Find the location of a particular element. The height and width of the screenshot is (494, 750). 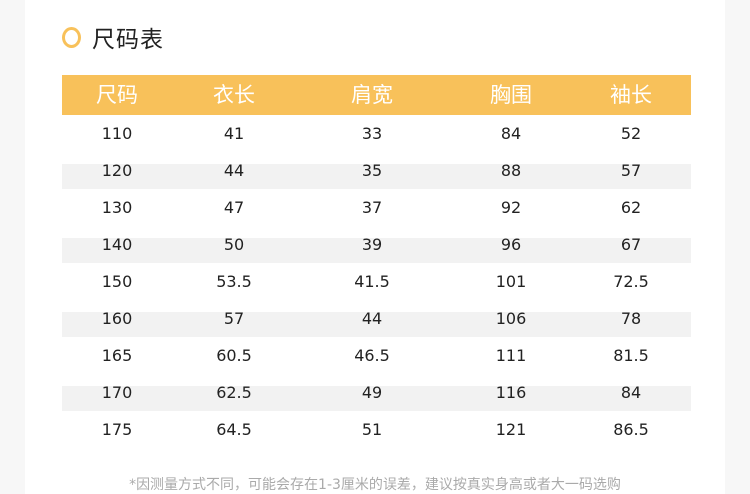

table-cell: 130 is located at coordinates (117, 207).